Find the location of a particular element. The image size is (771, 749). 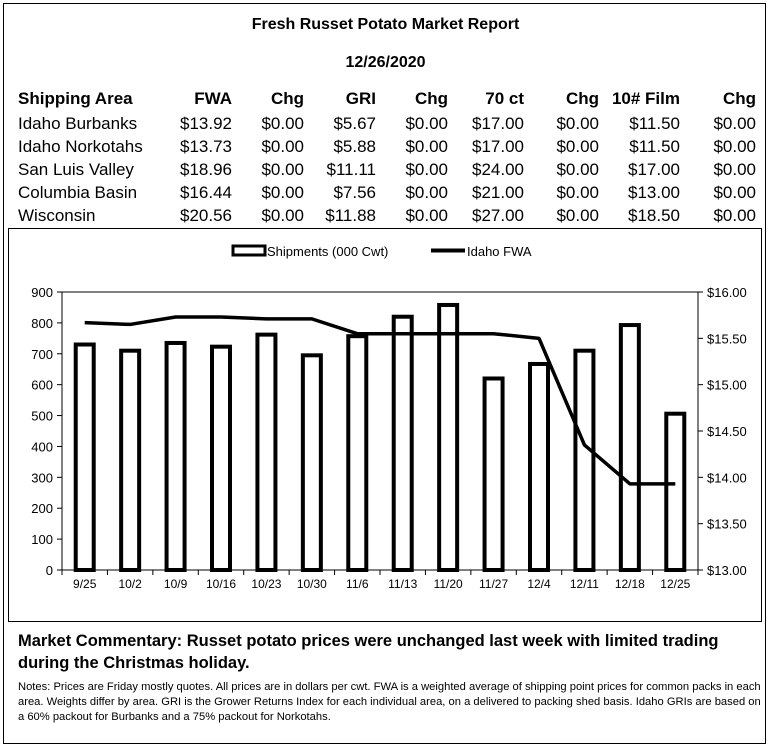

left-axis-tick-label: 500 is located at coordinates (42, 416).